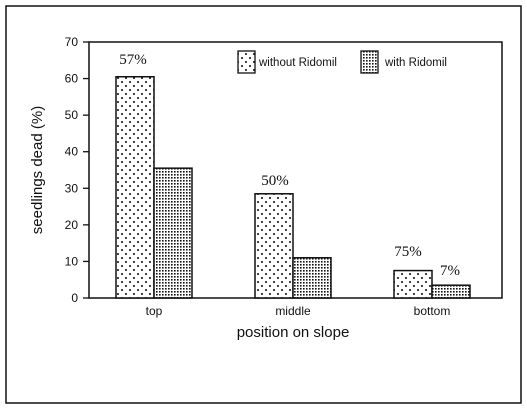 The width and height of the screenshot is (527, 409). What do you see at coordinates (133, 60) in the screenshot?
I see `annotation-top: 57%` at bounding box center [133, 60].